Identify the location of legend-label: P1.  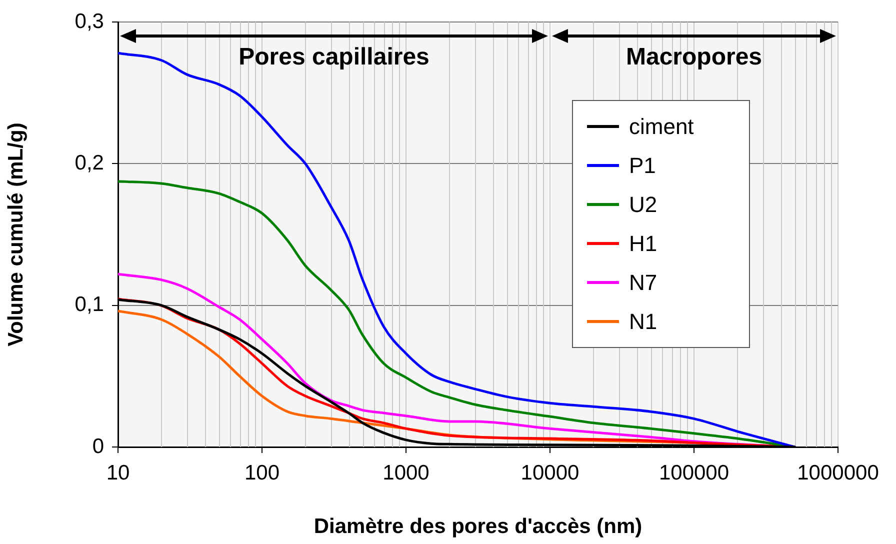
(642, 165).